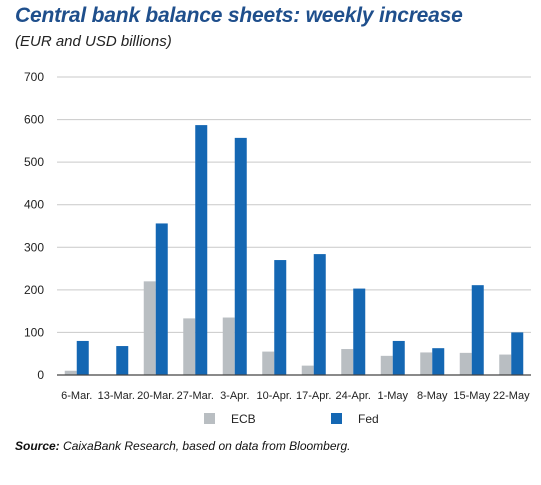 This screenshot has height=485, width=541. I want to click on x-tick-label: 1-May, so click(392, 396).